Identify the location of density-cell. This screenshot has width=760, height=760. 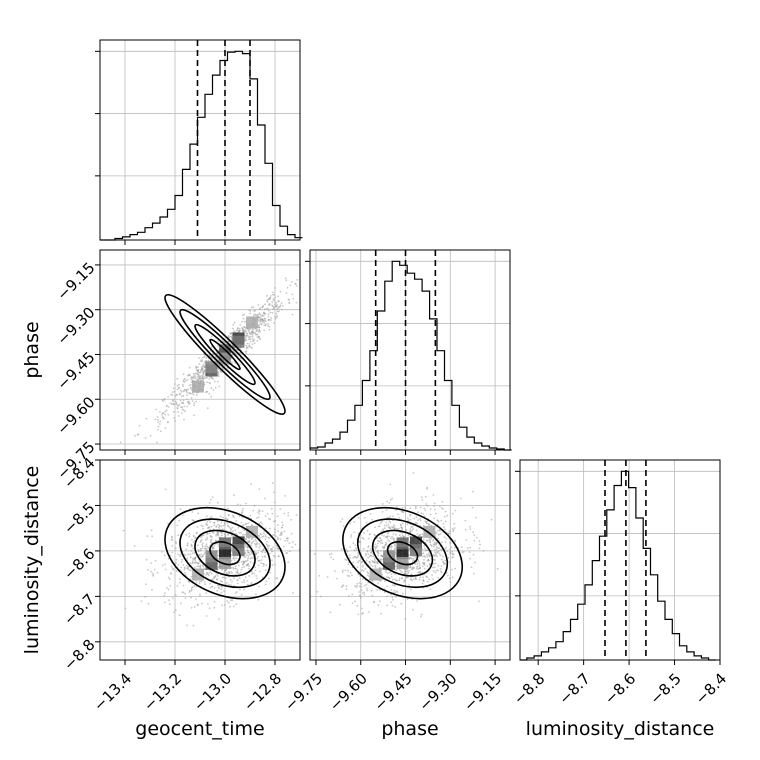
(402, 543).